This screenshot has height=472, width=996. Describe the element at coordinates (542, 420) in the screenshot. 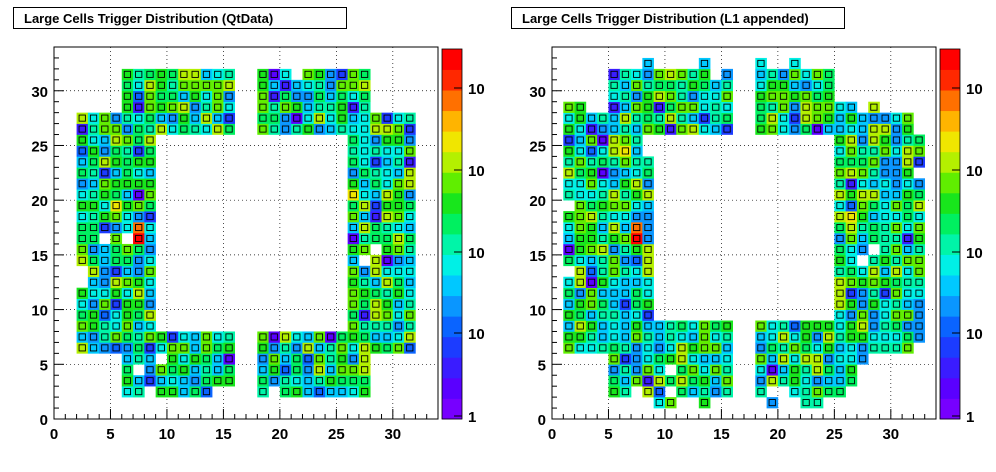

I see `y-tick-label: 0` at that location.